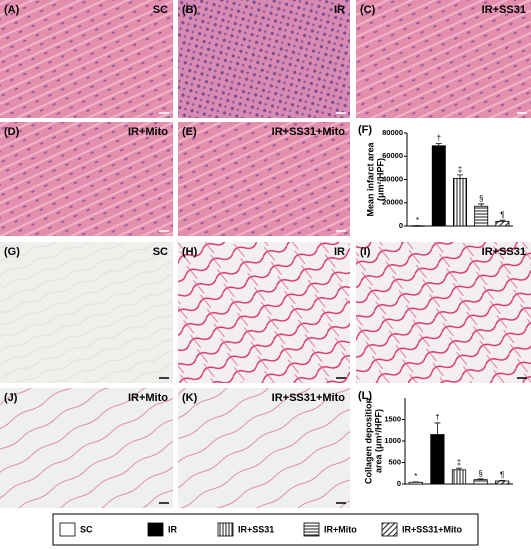 The height and width of the screenshot is (550, 531). Describe the element at coordinates (190, 252) in the screenshot. I see `panel-letter: (H)` at that location.